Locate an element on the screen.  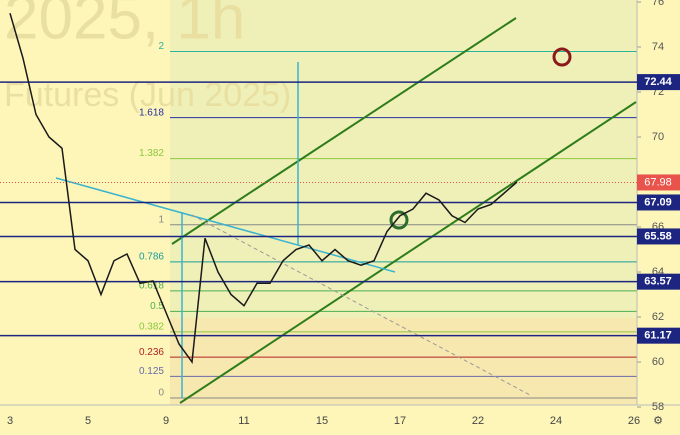
y-tick-label: 70 is located at coordinates (658, 137).